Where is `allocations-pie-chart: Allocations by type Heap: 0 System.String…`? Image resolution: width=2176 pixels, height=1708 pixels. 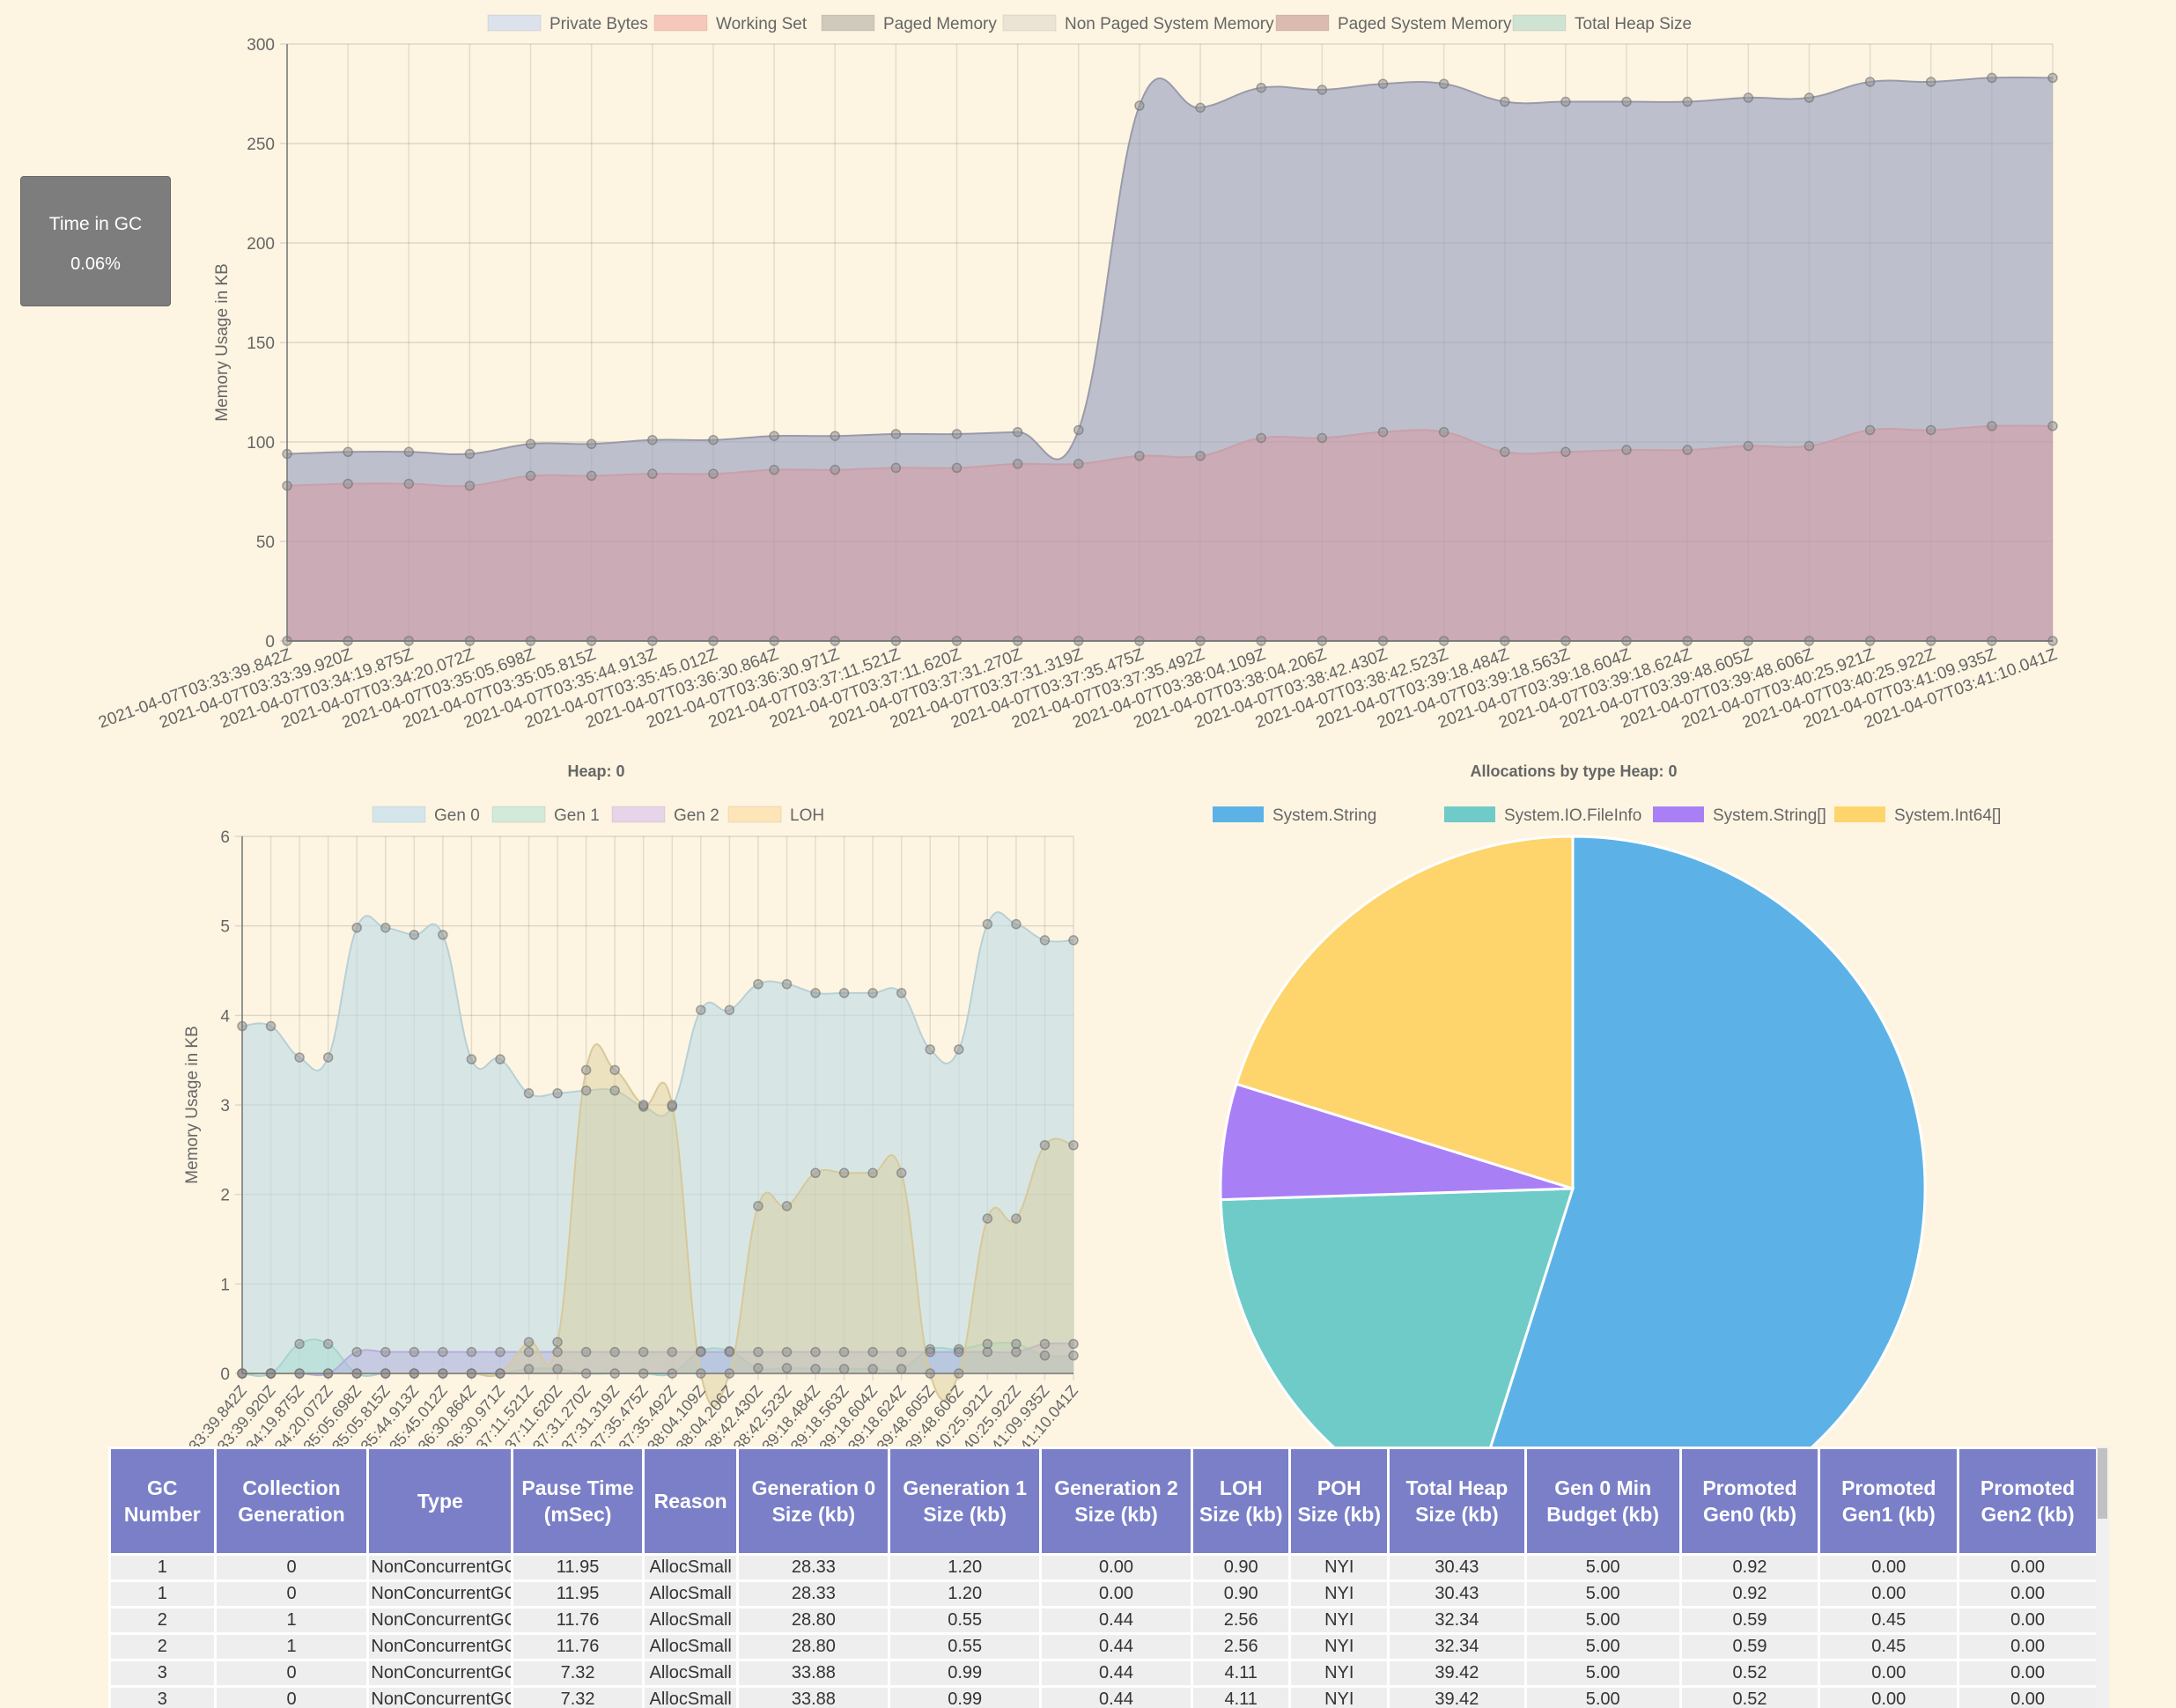
allocations-pie-chart: Allocations by type Heap: 0 System.String… is located at coordinates (1607, 1107).